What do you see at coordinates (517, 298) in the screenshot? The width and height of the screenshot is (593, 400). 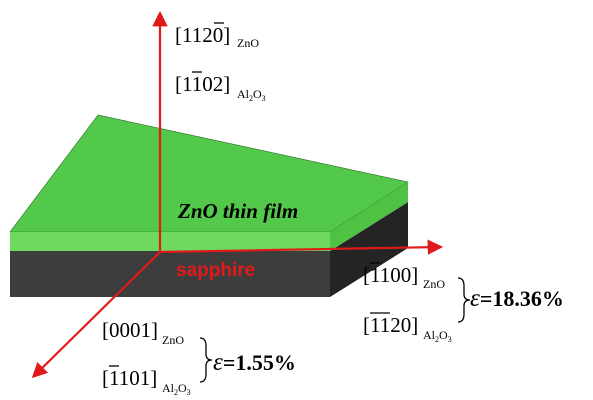 I see `right-axis-strain: ε=18.36%` at bounding box center [517, 298].